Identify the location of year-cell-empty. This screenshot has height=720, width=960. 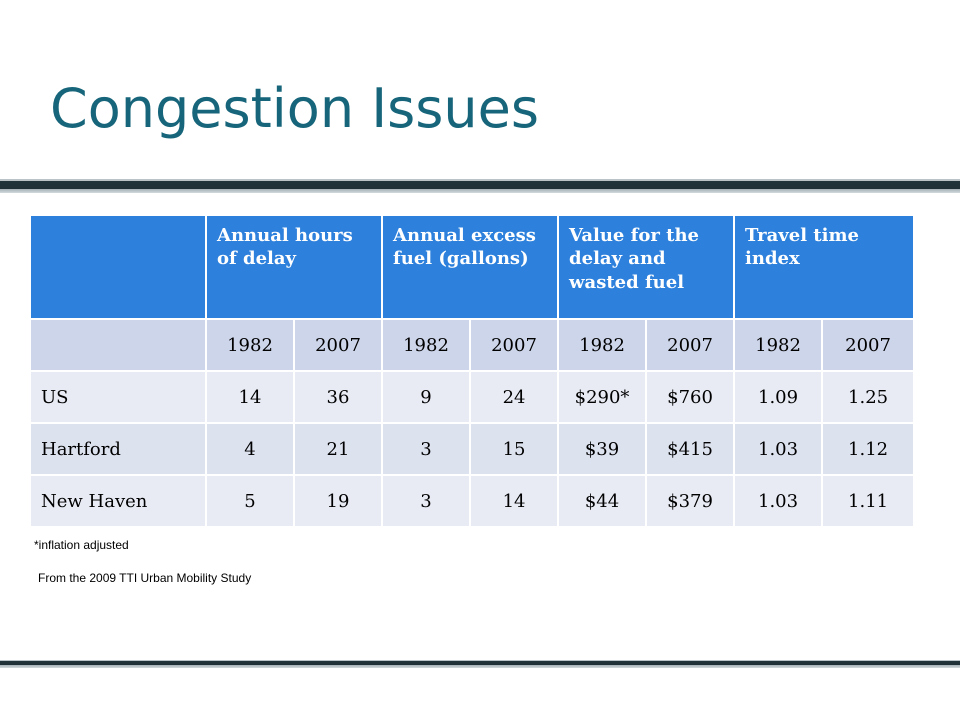
(118, 345).